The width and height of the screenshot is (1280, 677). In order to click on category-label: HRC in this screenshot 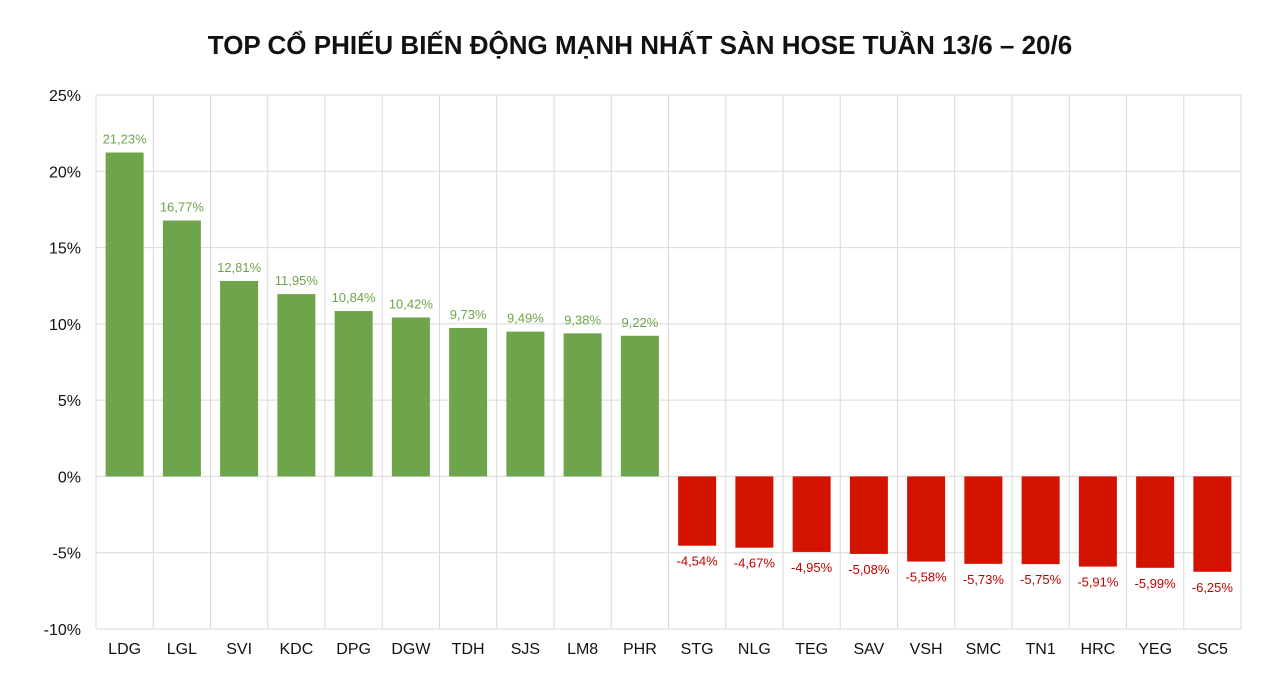, I will do `click(1098, 649)`.